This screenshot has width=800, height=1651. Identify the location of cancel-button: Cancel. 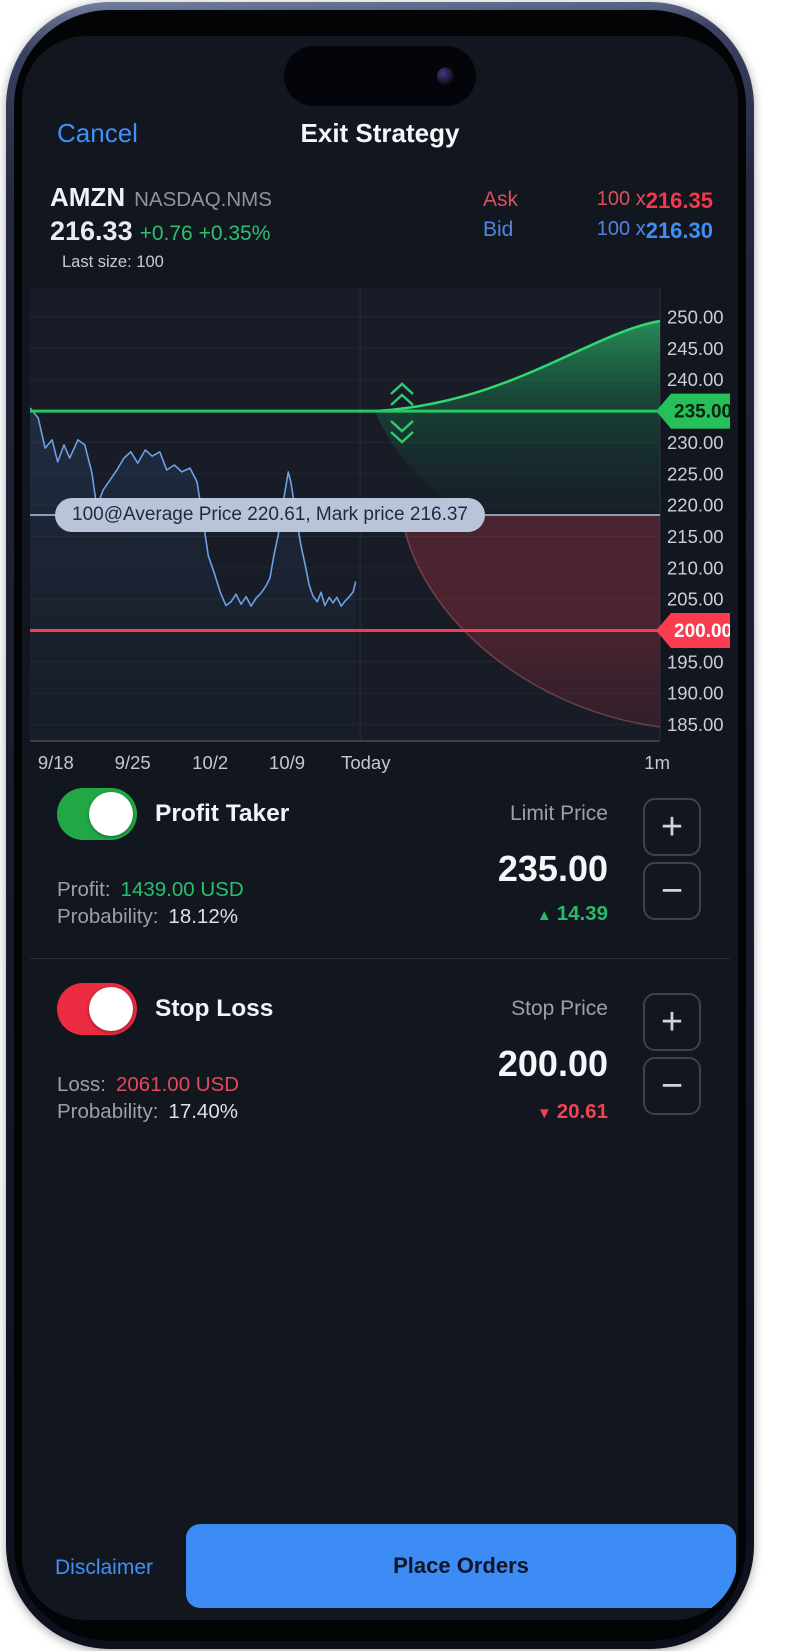
(97, 133).